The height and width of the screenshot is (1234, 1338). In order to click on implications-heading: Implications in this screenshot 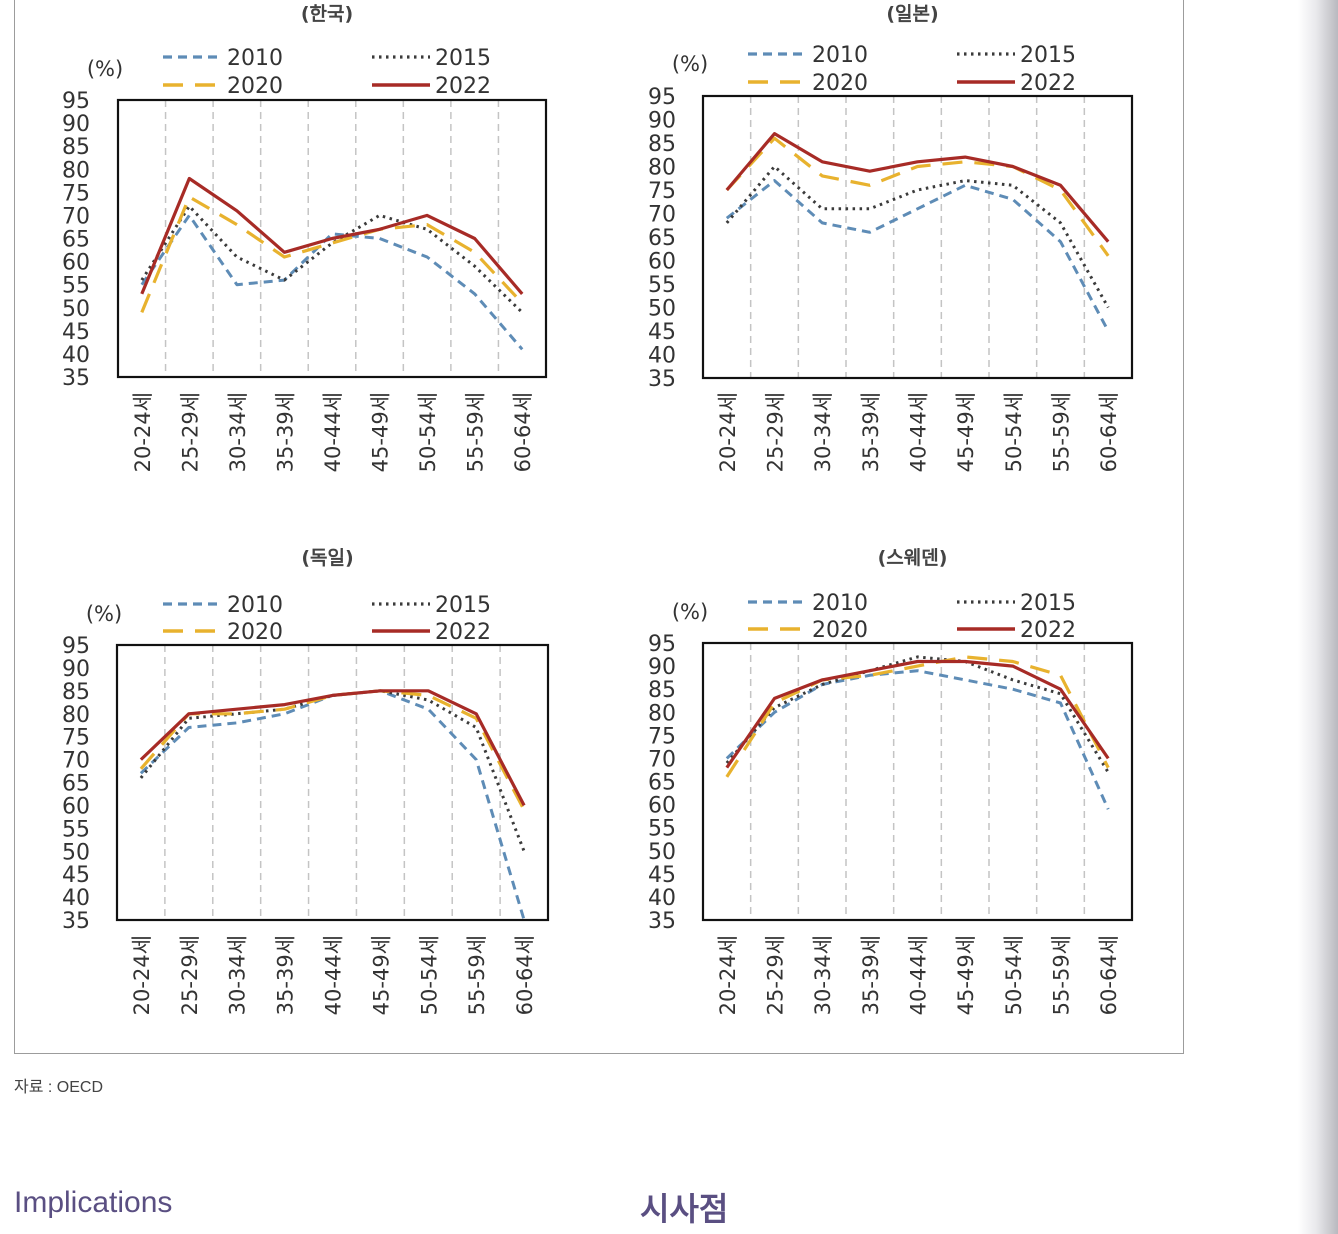, I will do `click(93, 1202)`.